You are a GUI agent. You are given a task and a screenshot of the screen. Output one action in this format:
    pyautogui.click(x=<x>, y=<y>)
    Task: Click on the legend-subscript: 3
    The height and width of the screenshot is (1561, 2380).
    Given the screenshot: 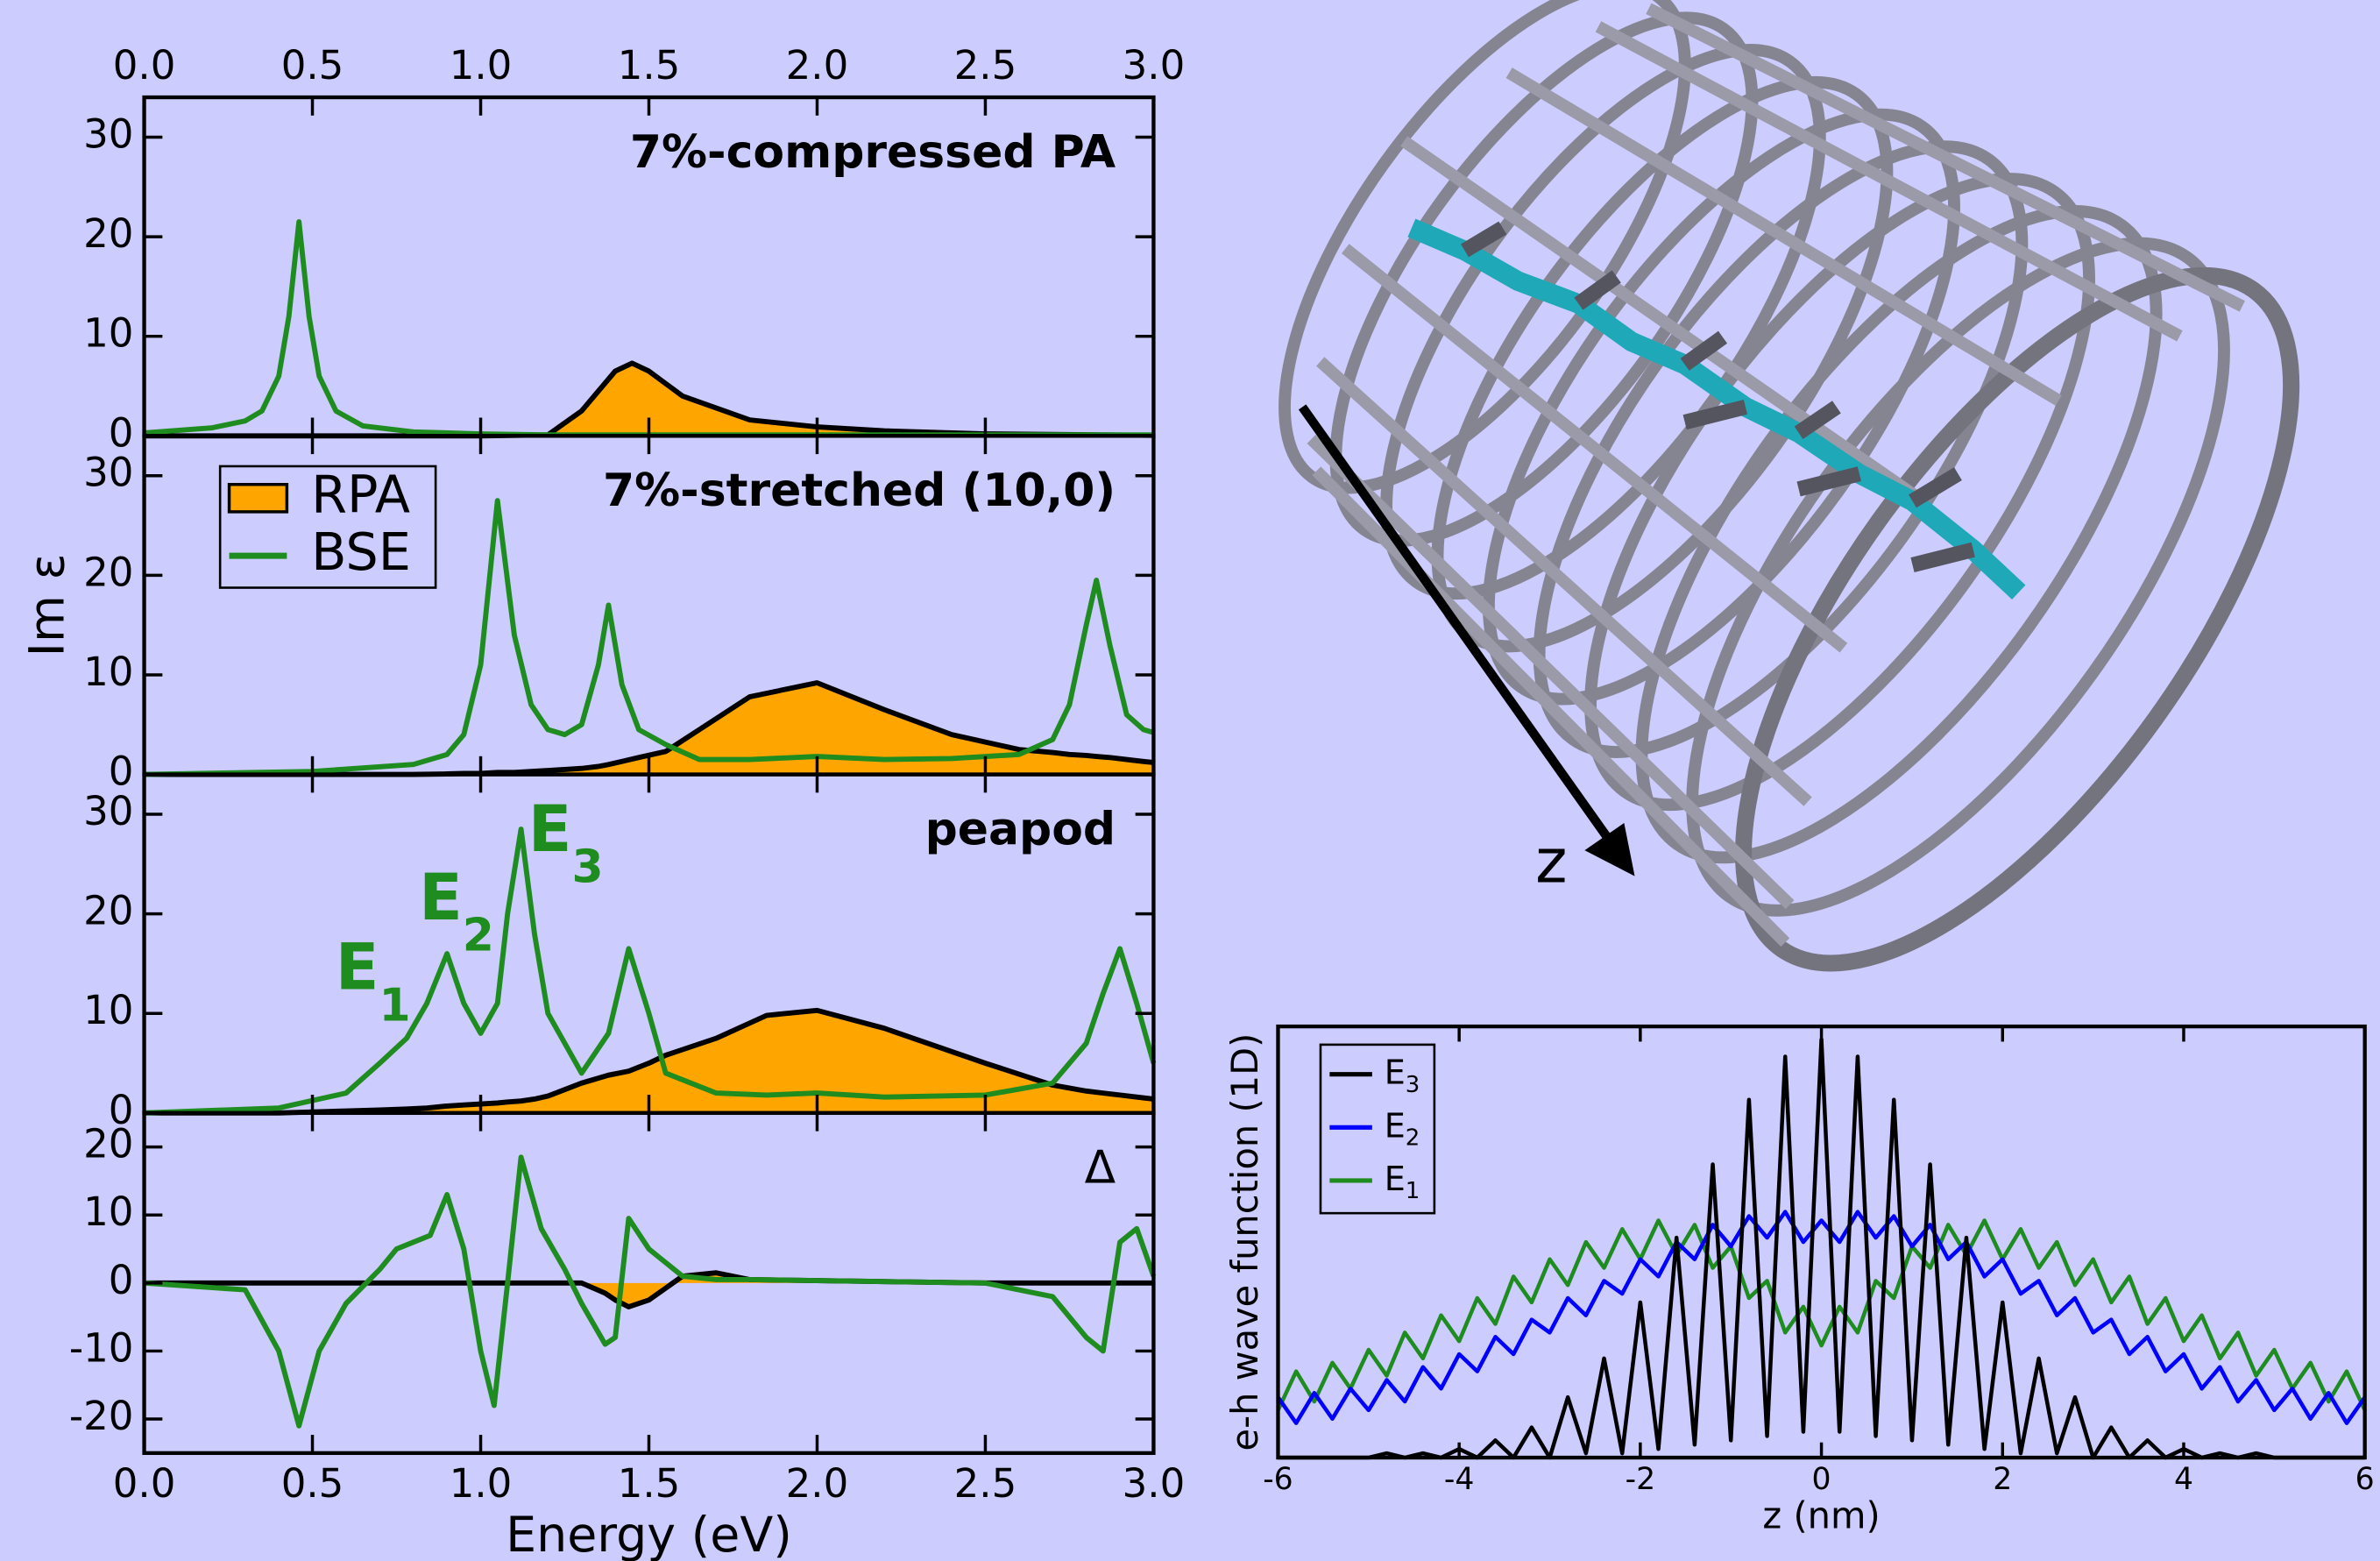 What is the action you would take?
    pyautogui.click(x=1413, y=1084)
    